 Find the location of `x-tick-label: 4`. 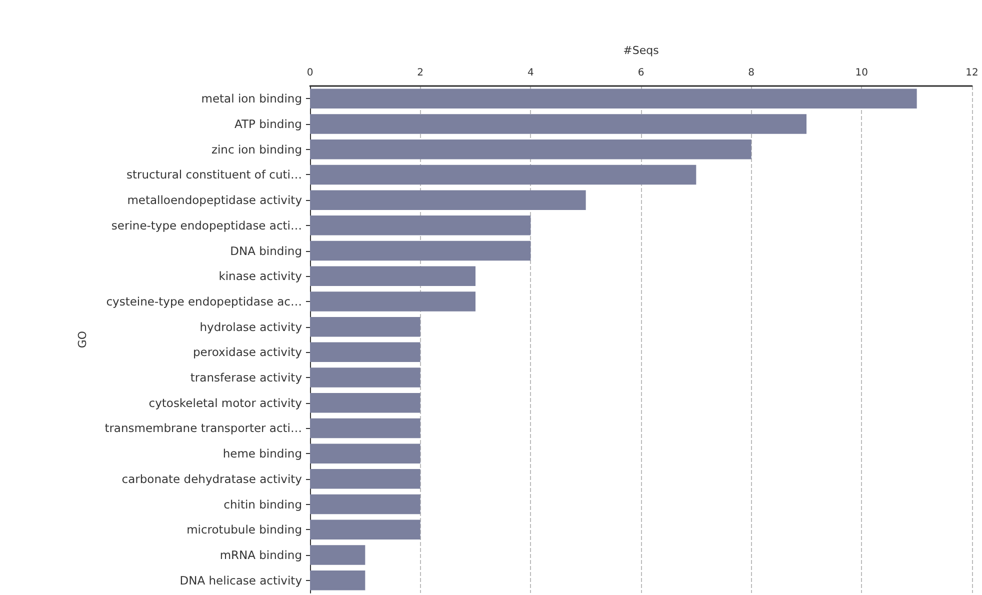

x-tick-label: 4 is located at coordinates (530, 73).